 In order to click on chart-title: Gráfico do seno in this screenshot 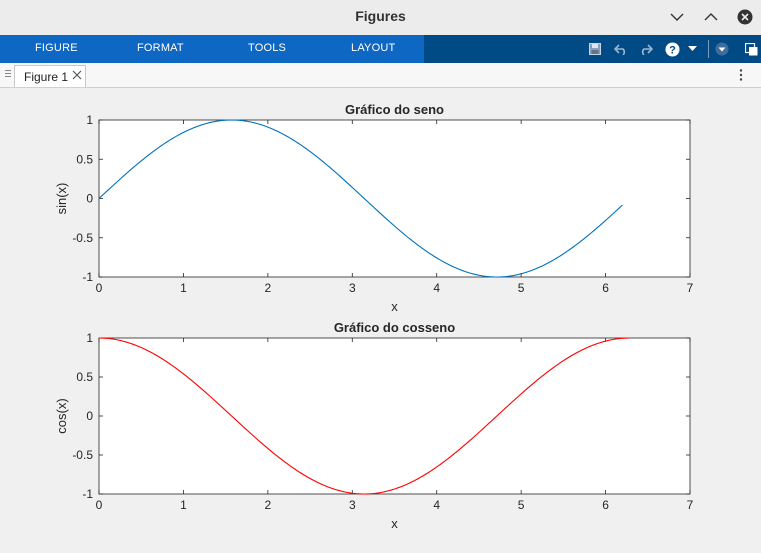, I will do `click(394, 109)`.